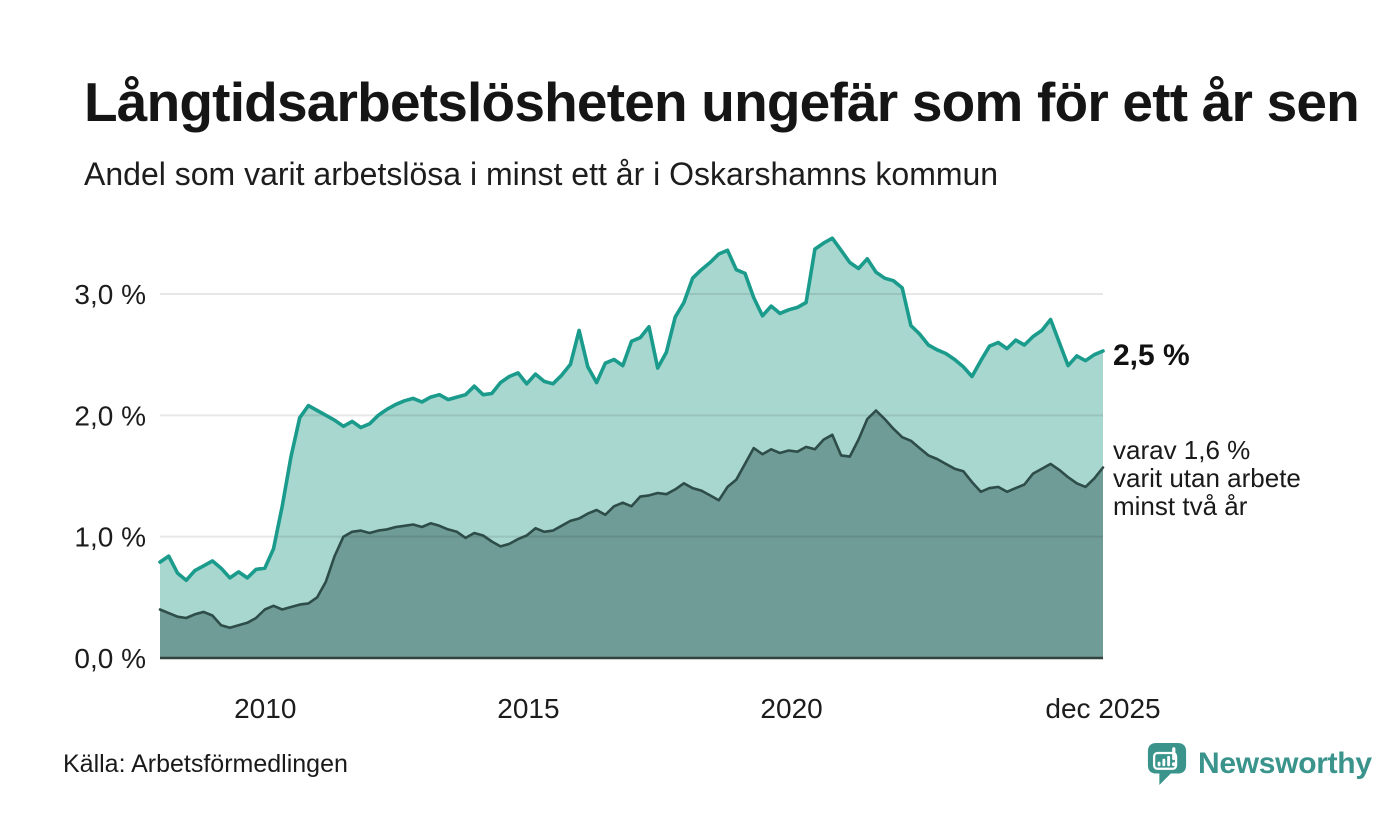  I want to click on newsworthy-logo: Newsworthy, so click(1259, 764).